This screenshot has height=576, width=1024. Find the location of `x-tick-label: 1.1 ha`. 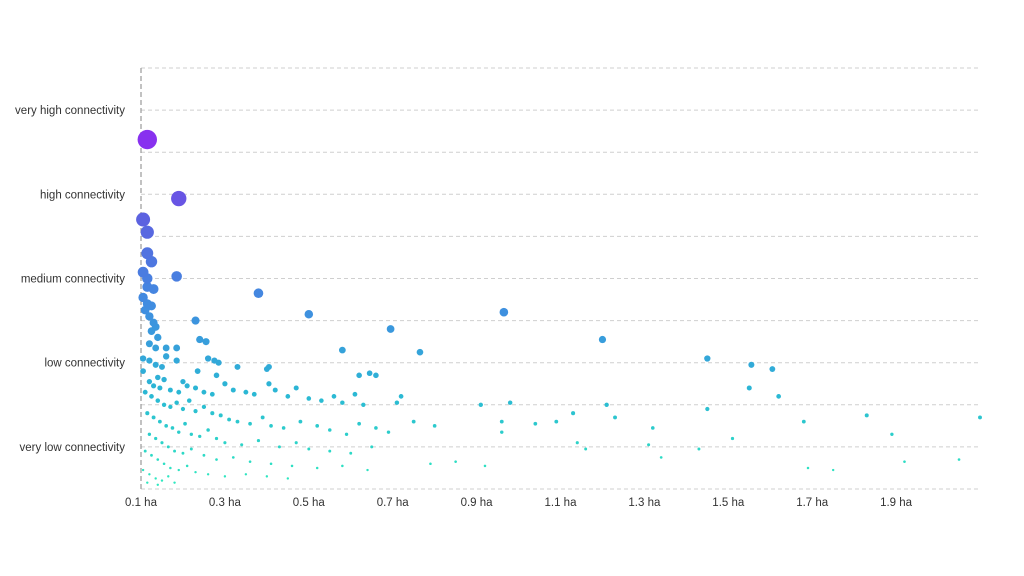

x-tick-label: 1.1 ha is located at coordinates (561, 503).